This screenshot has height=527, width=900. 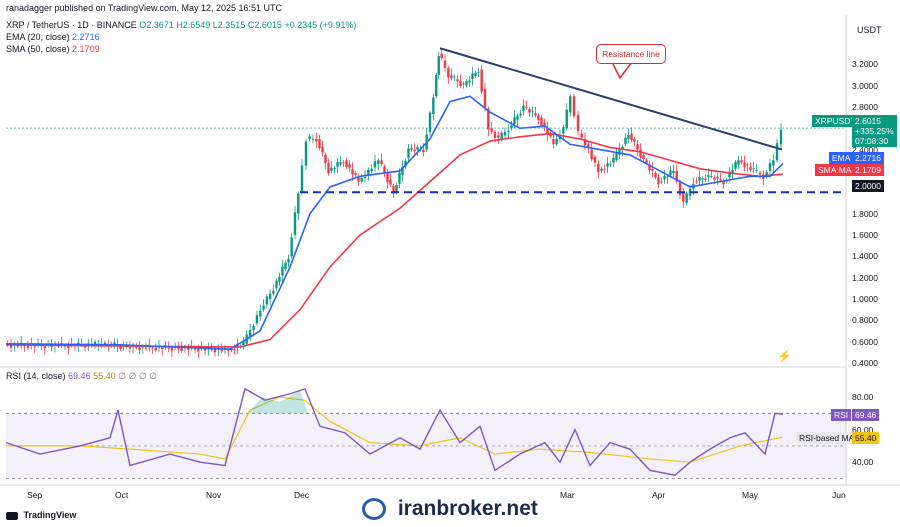 I want to click on rsi-legend: RSI (14, close) 69.46 55.40 ∅ ∅ ∅ ∅, so click(x=81, y=376).